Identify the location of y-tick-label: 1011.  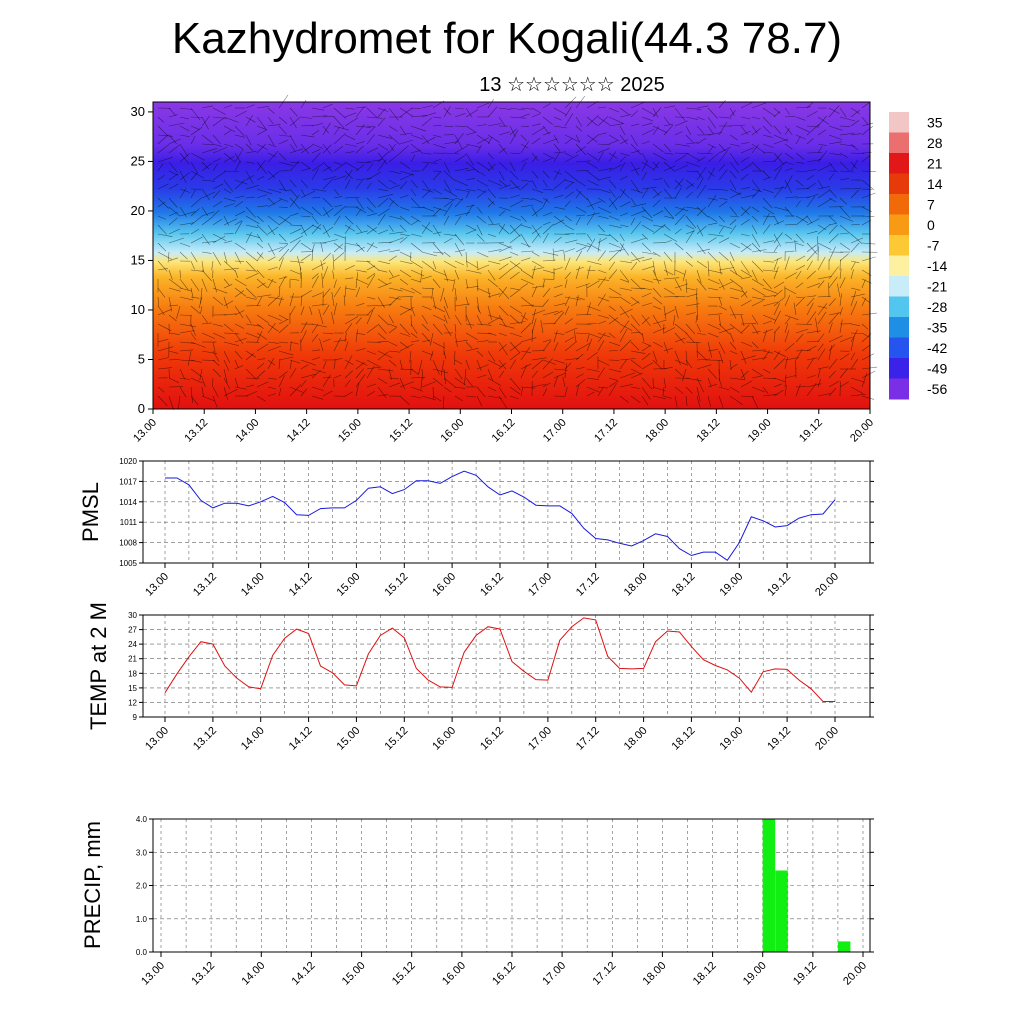
(129, 522).